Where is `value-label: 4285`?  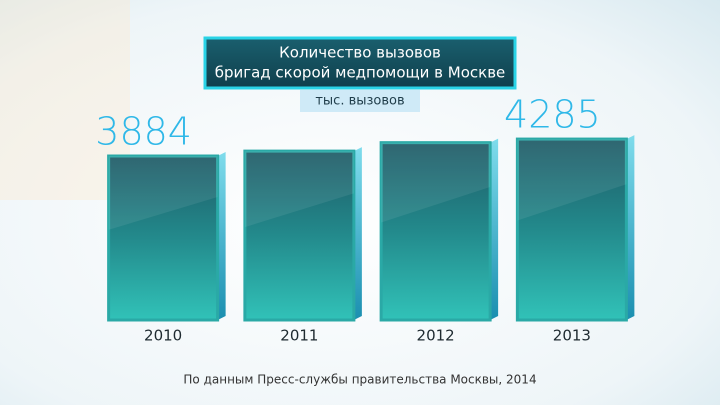 value-label: 4285 is located at coordinates (552, 115).